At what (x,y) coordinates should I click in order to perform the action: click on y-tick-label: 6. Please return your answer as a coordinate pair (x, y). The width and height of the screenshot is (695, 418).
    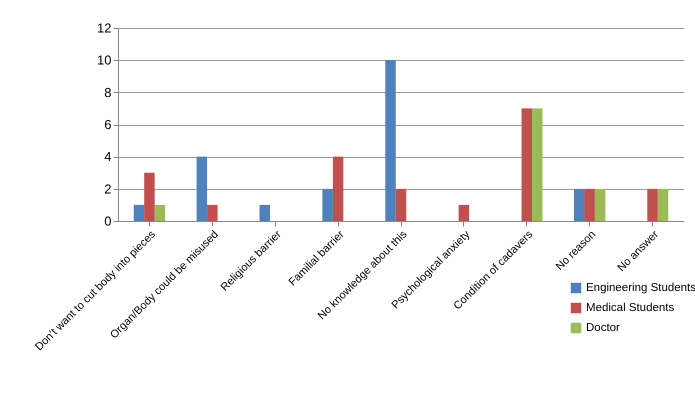
    Looking at the image, I should click on (108, 124).